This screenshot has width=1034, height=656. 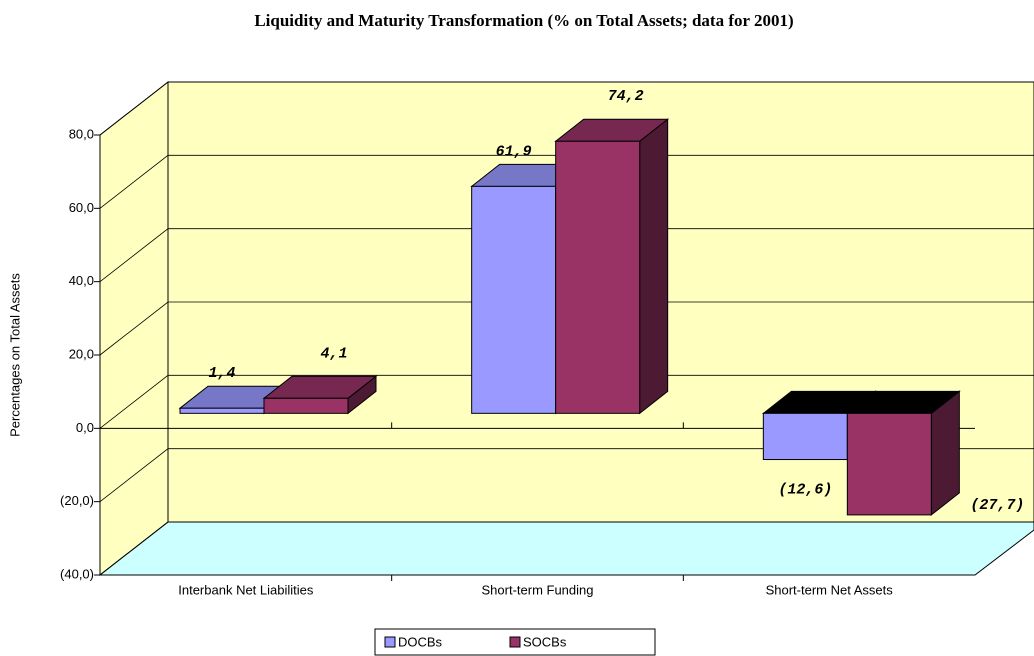 I want to click on y-tick-label: 60,0, so click(x=81, y=207).